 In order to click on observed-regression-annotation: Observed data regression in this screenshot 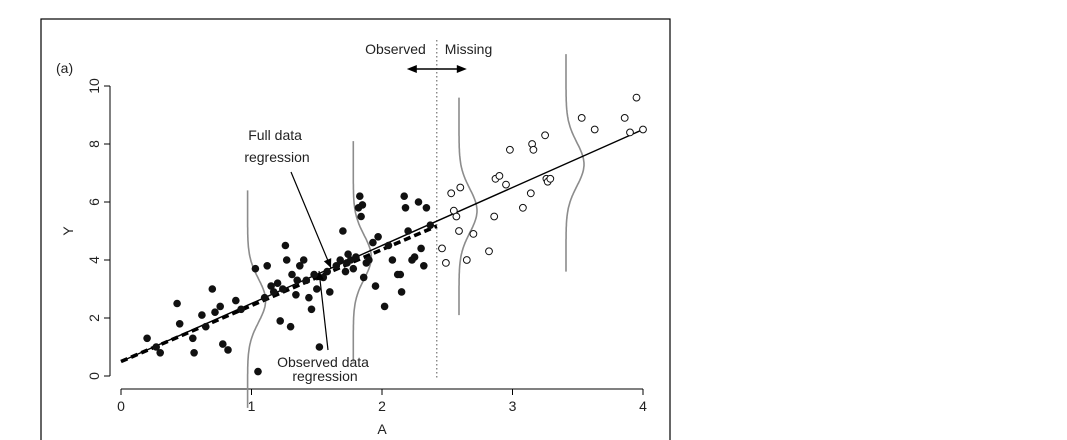, I will do `click(325, 369)`.